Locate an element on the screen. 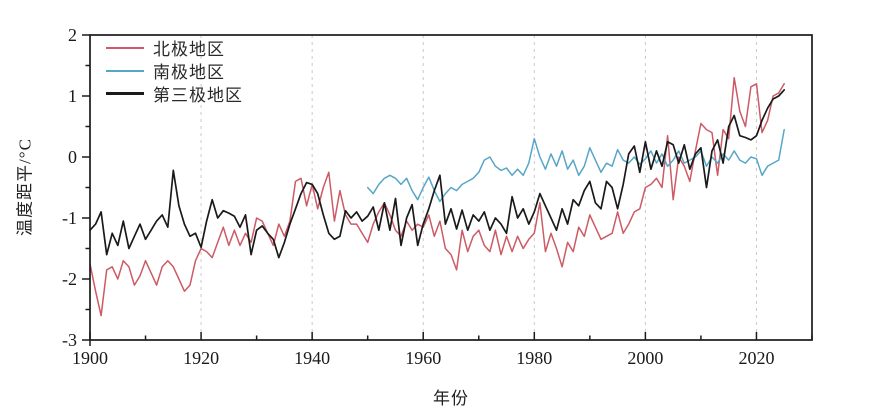  legend-label-arctic: 北极地区 is located at coordinates (189, 49).